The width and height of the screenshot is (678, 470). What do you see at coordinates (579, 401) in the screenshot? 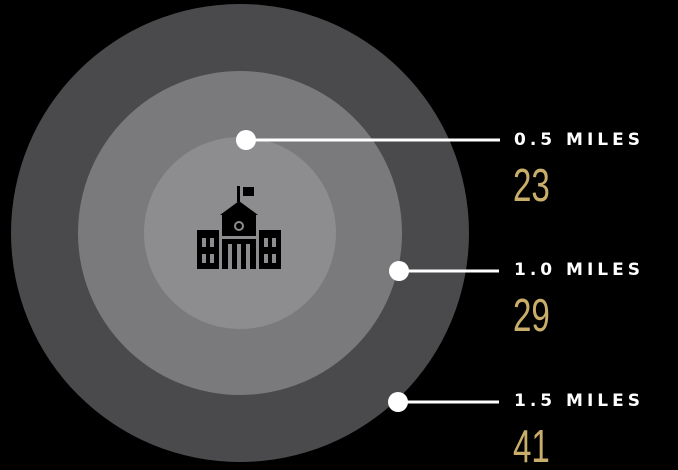
I see `distance-label-1-5-miles: 1.5 MILES` at bounding box center [579, 401].